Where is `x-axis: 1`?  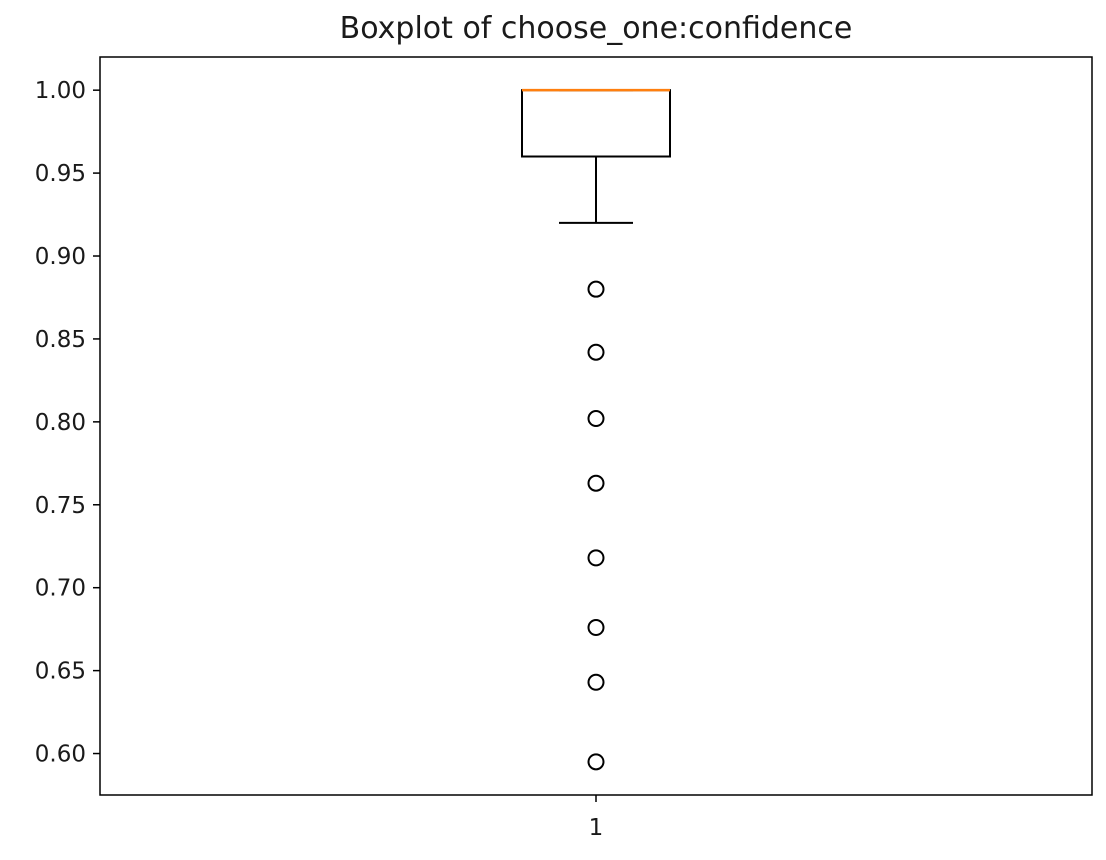
x-axis: 1 is located at coordinates (596, 818).